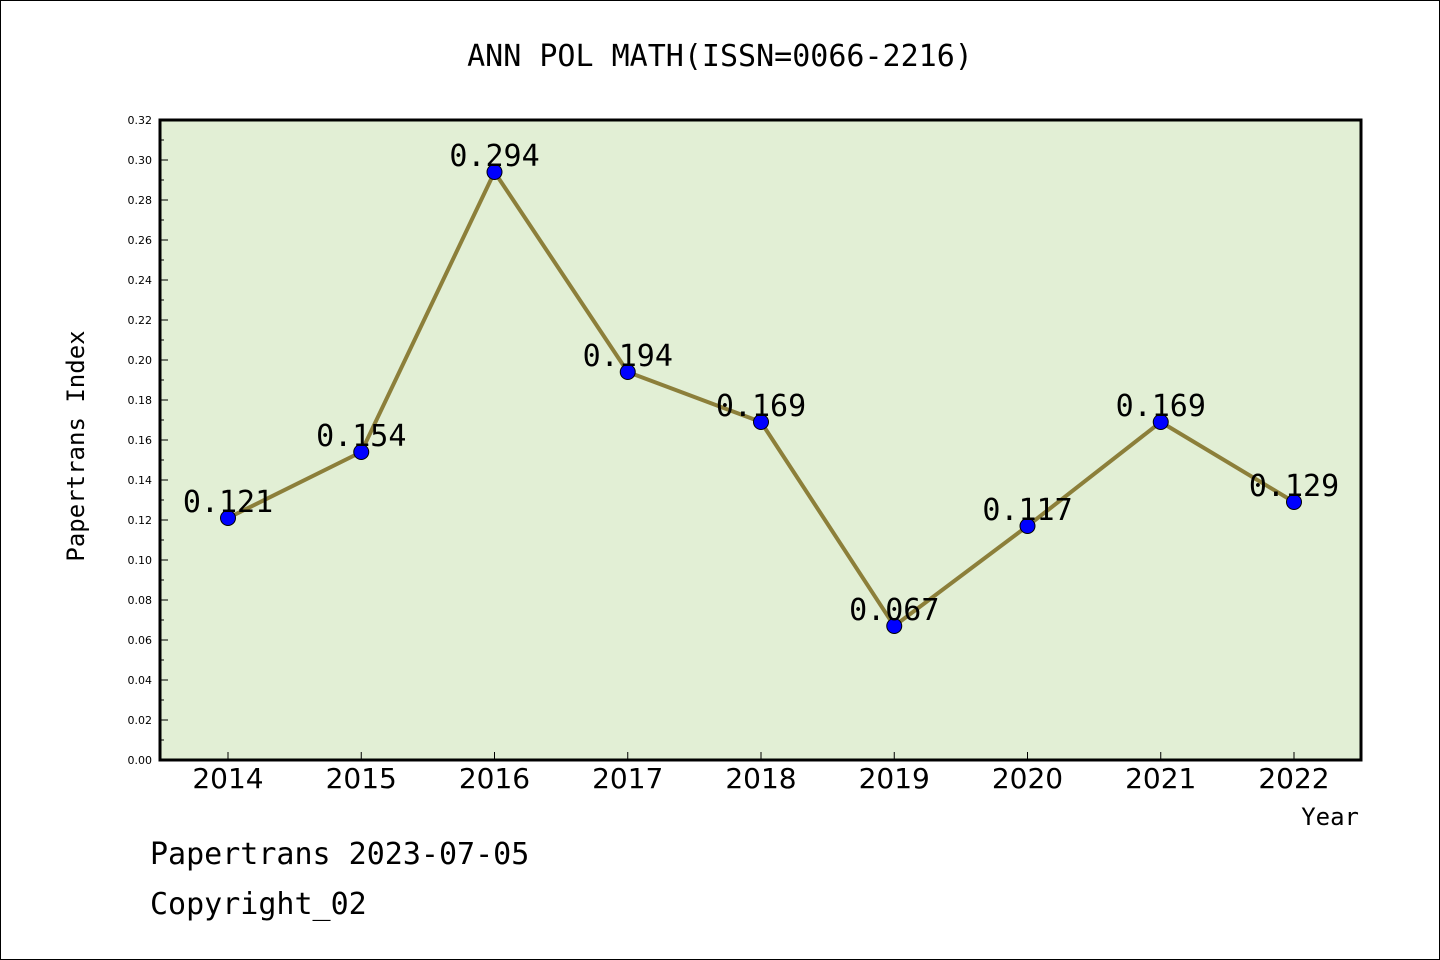 The width and height of the screenshot is (1440, 960). Describe the element at coordinates (76, 445) in the screenshot. I see `y-axis-label: Papertrans Index` at that location.